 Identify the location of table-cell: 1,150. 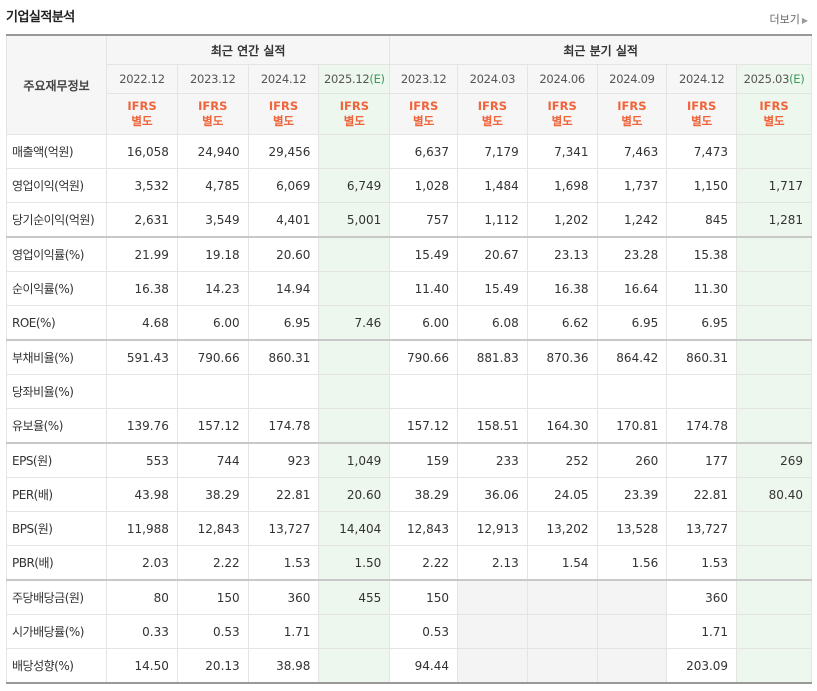
(702, 185).